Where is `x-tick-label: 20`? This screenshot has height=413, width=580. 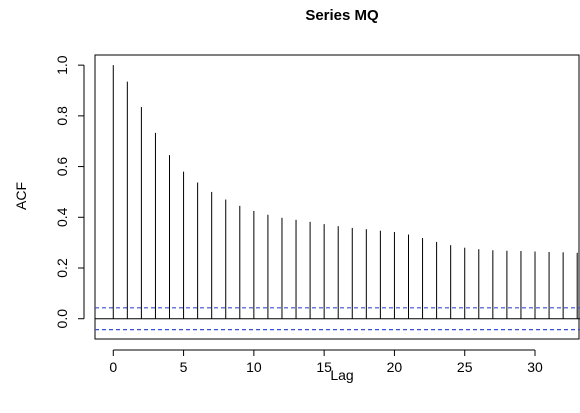 x-tick-label: 20 is located at coordinates (395, 367).